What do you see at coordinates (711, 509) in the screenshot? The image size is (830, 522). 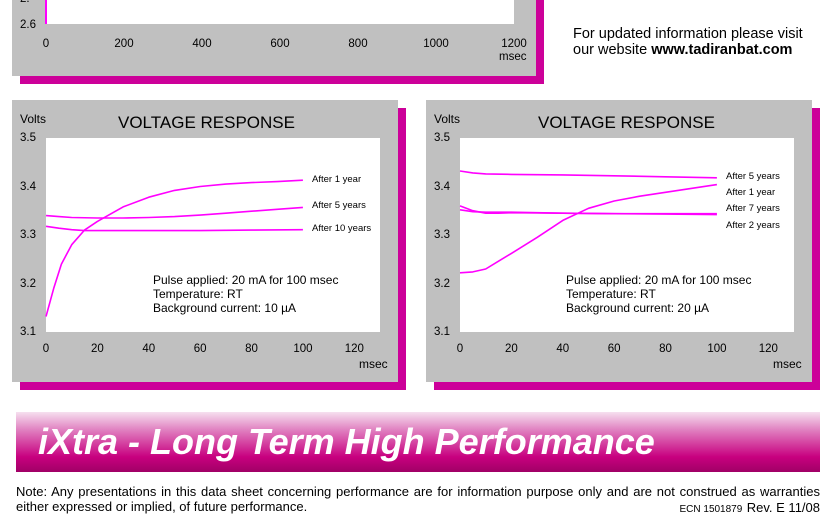 I see `footer-ecn: ECN 1501879` at bounding box center [711, 509].